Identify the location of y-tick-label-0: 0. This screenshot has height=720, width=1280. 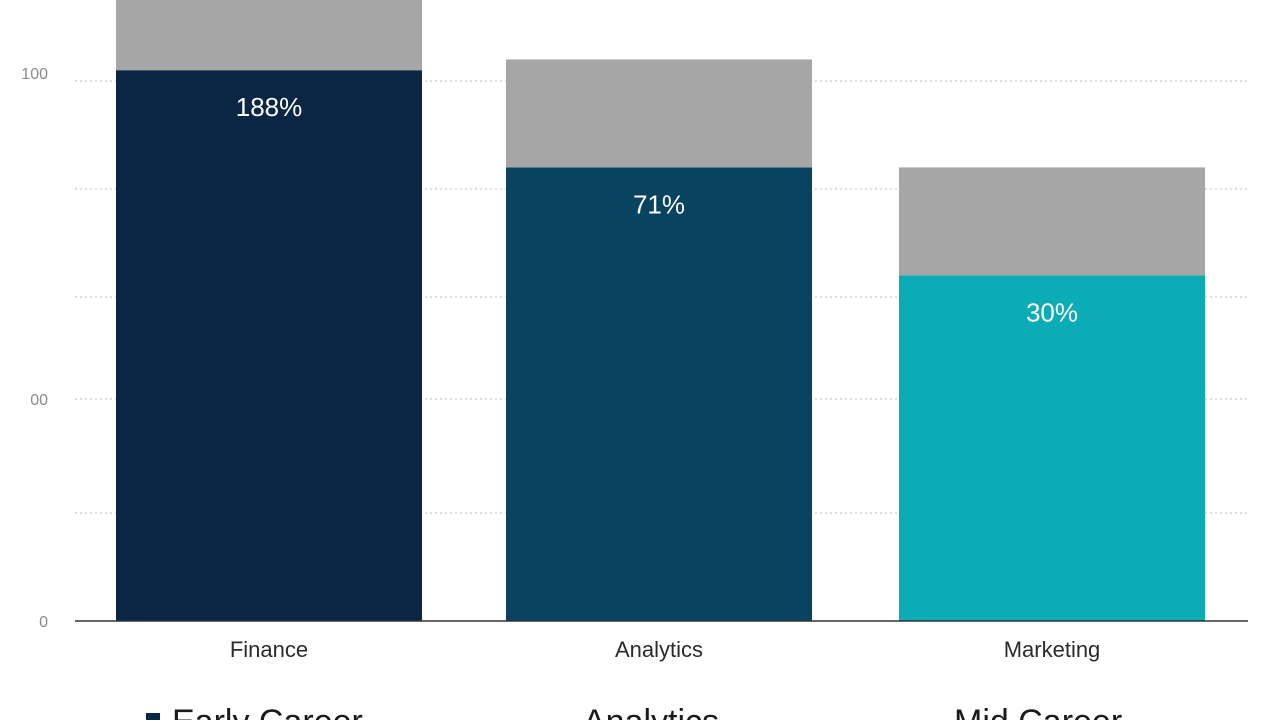
(43, 622).